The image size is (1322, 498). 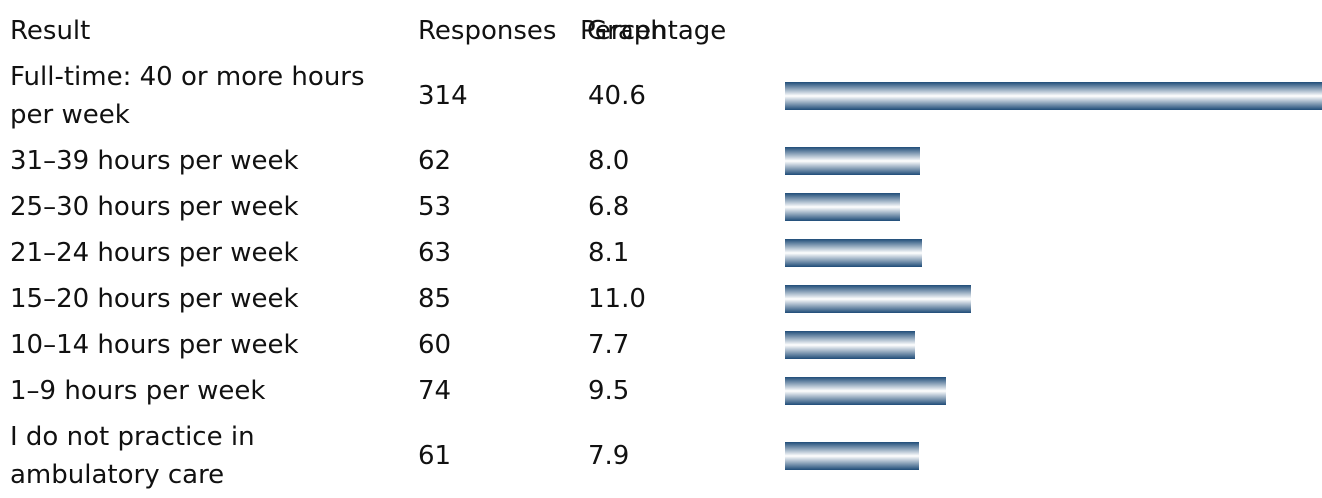 I want to click on data-row: 31–39 hours per week 62 8.0, so click(x=661, y=161).